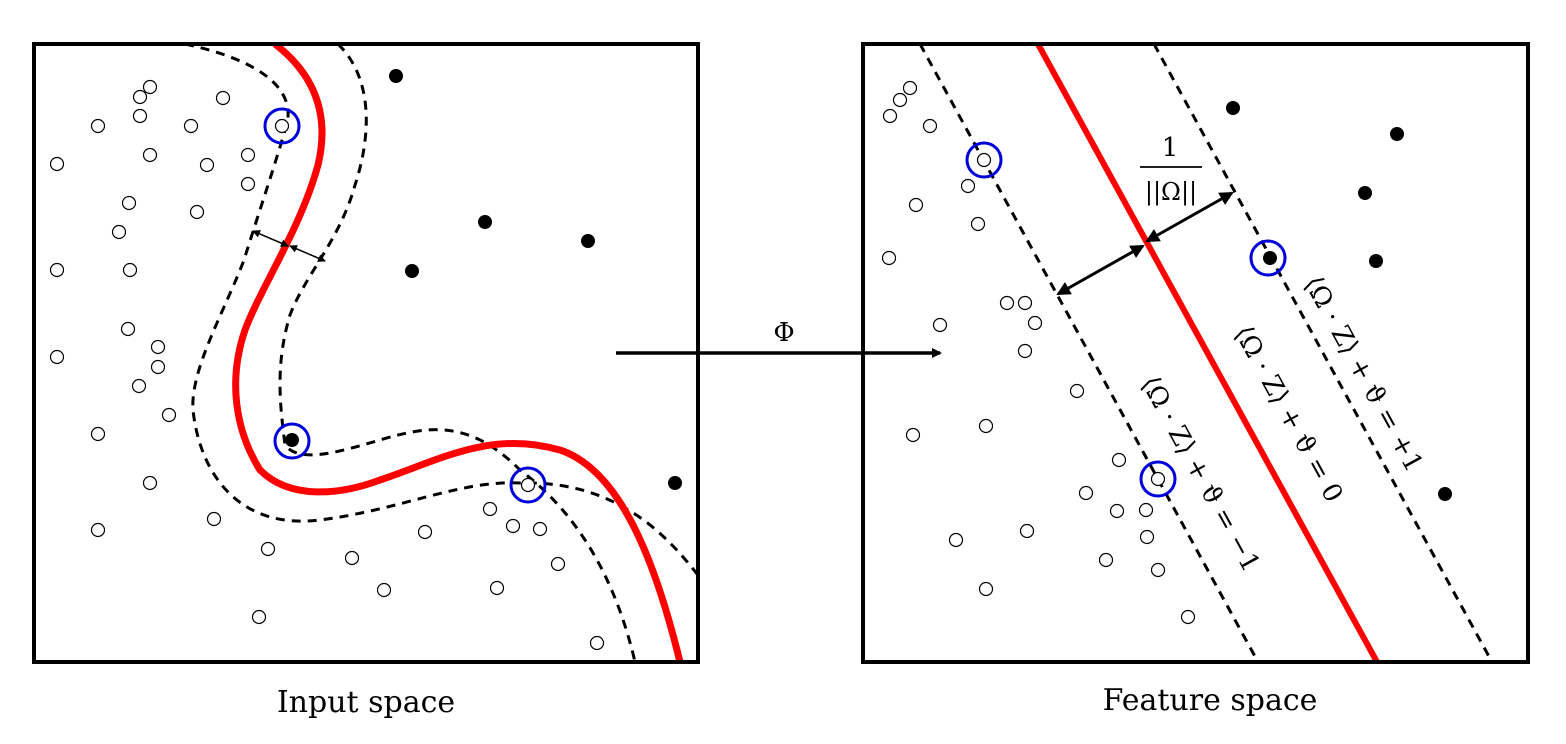 The image size is (1566, 744). I want to click on feature-support-vector-rings, so click(1126, 319).